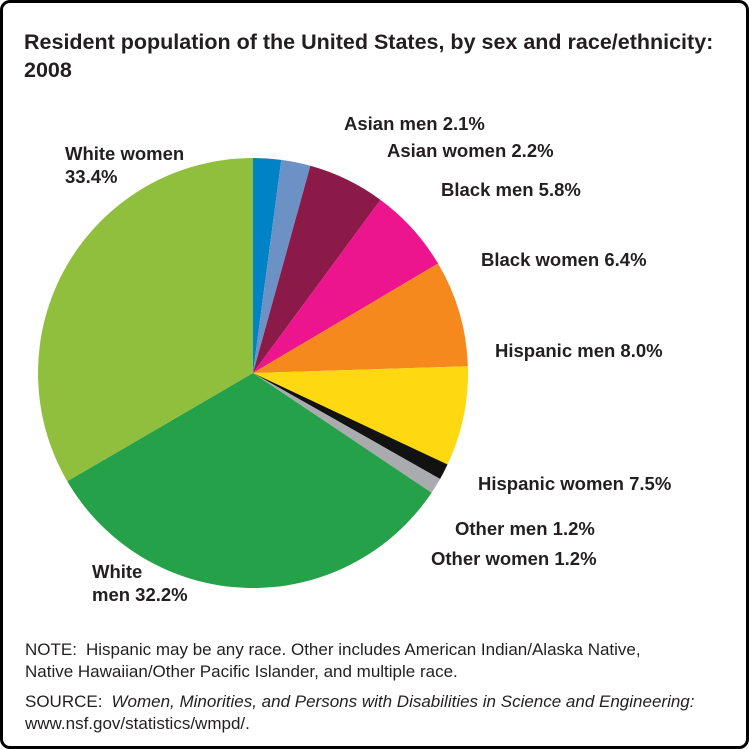  I want to click on pie-slice-asian-women, so click(282, 266).